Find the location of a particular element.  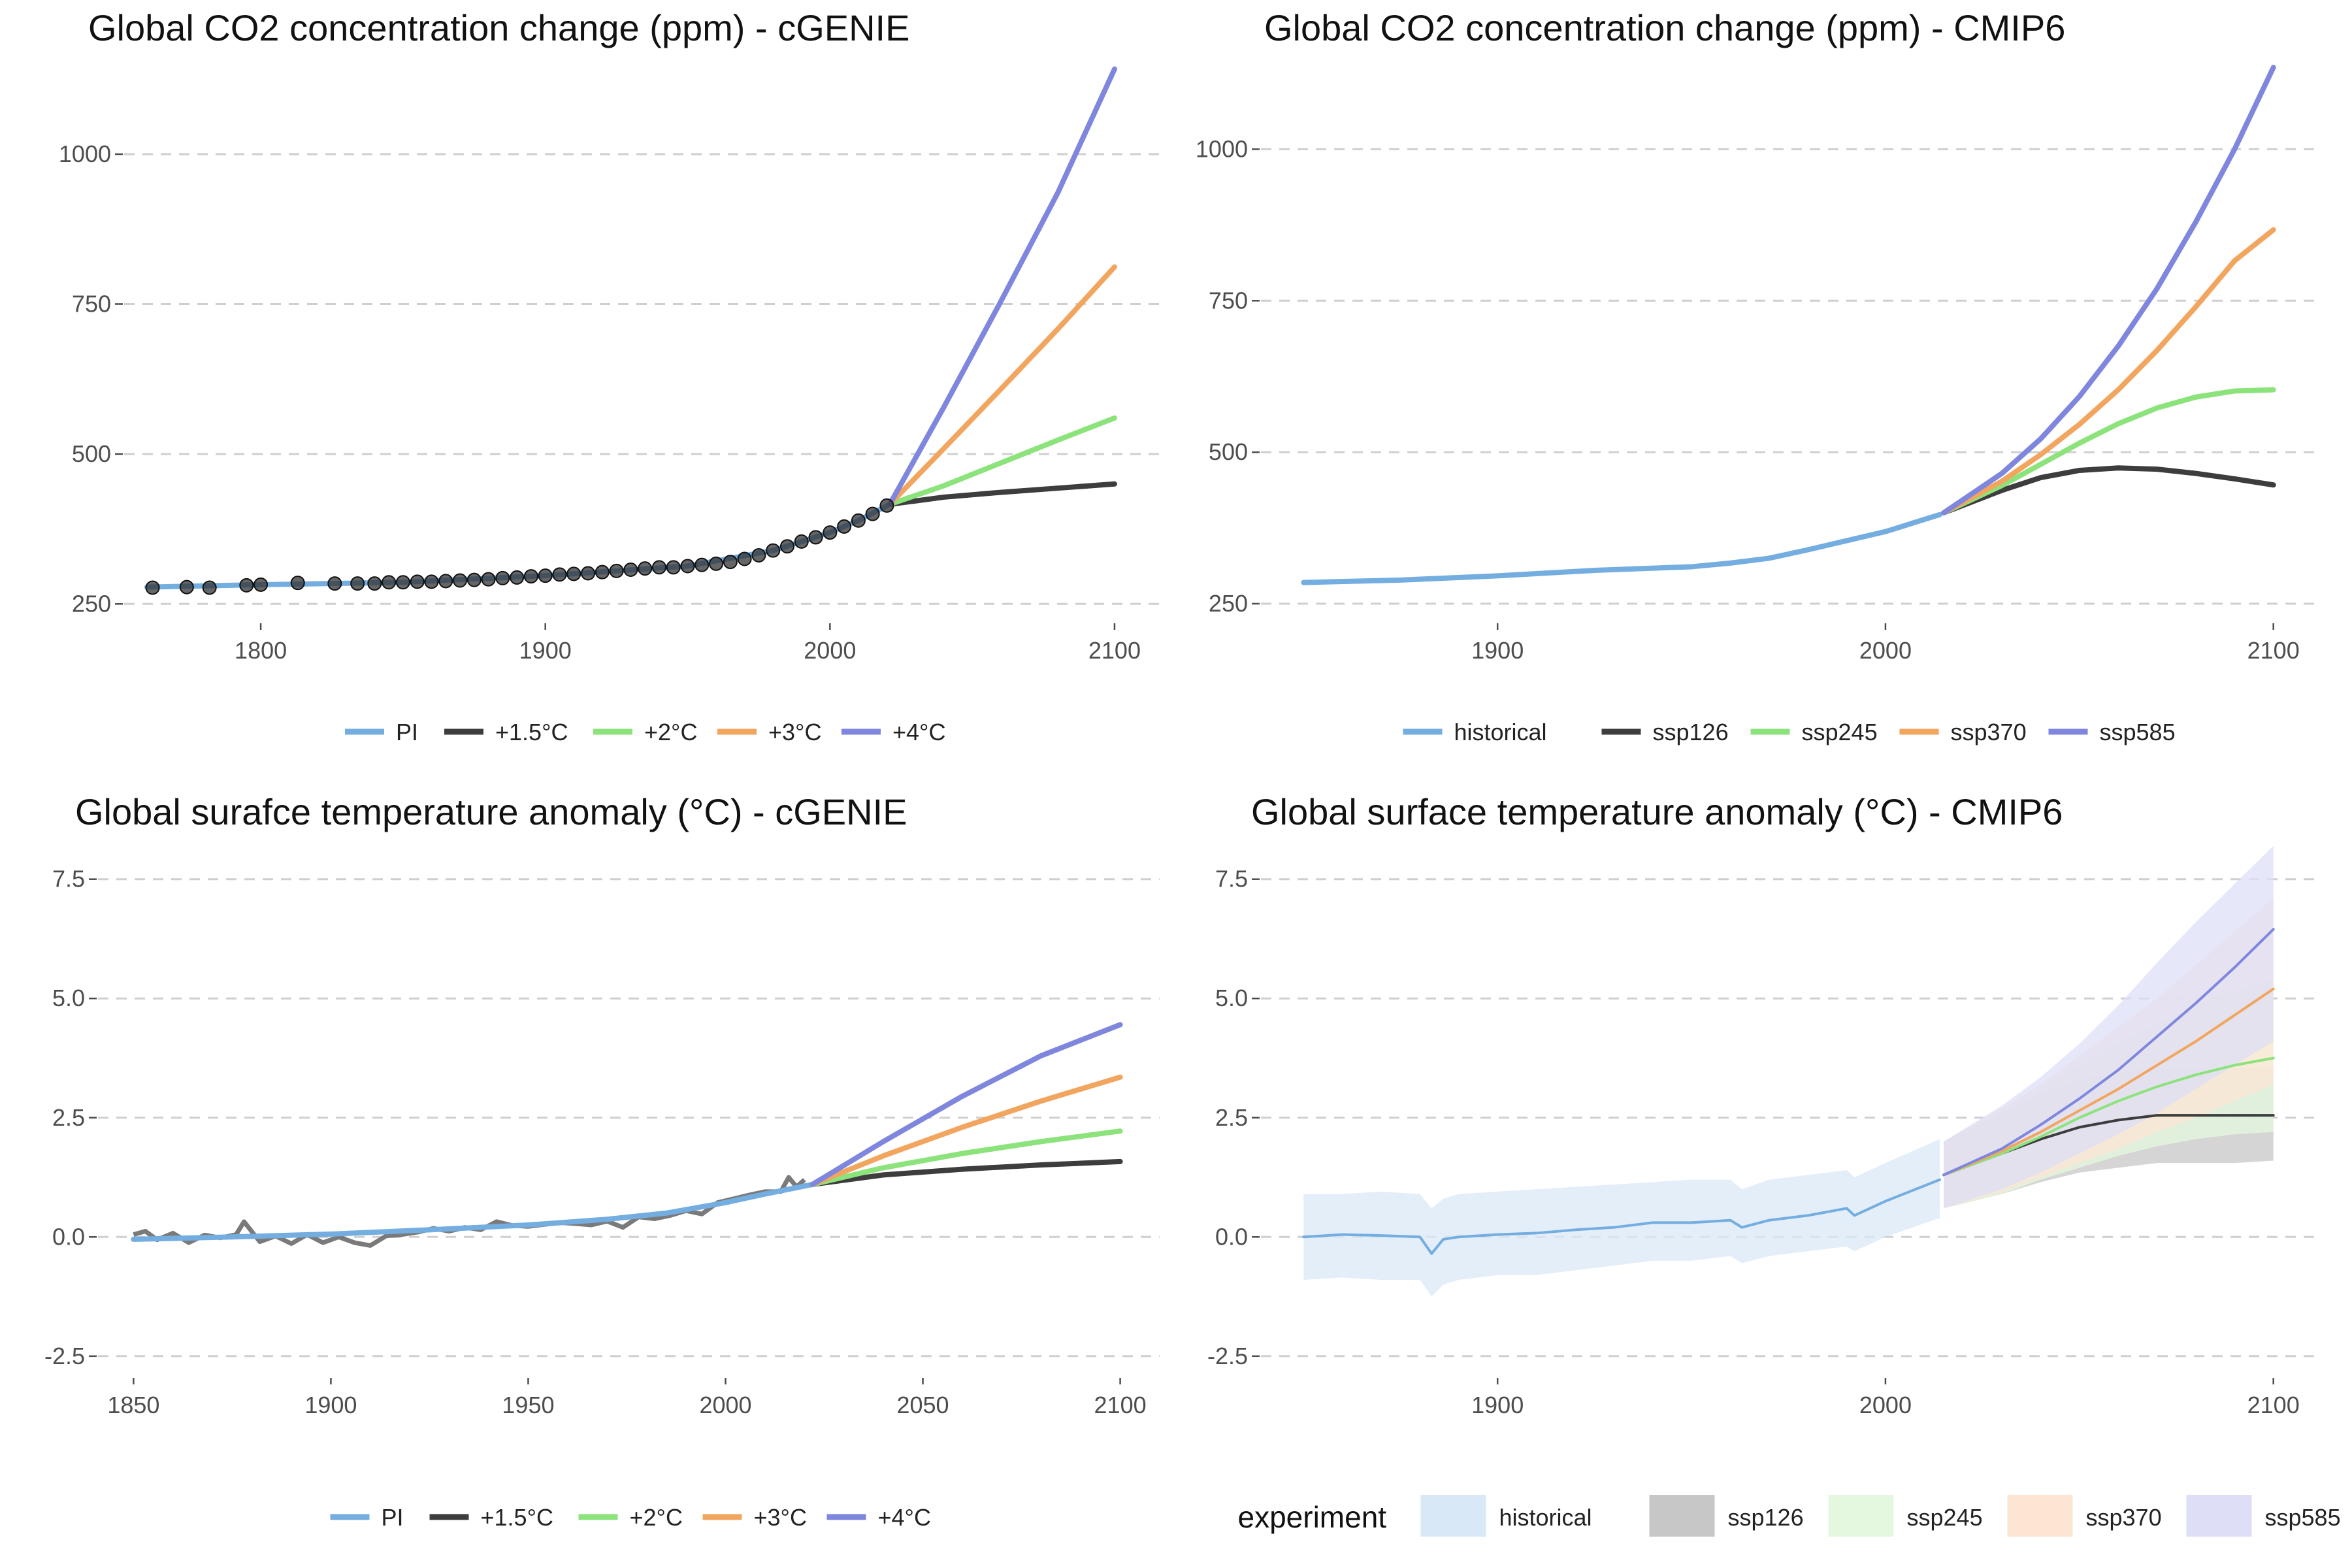

legend-key-ssp245 is located at coordinates (1861, 1516).